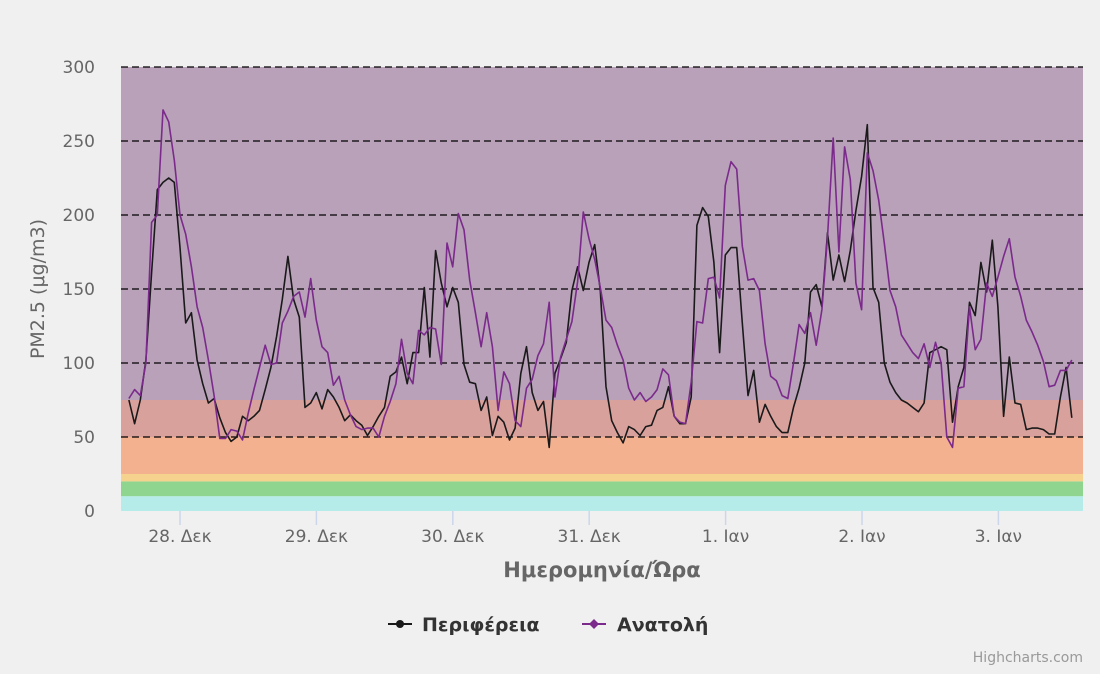 The height and width of the screenshot is (674, 1100). Describe the element at coordinates (38, 289) in the screenshot. I see `y-axis-title: PM2.5 (μg/m3)` at that location.